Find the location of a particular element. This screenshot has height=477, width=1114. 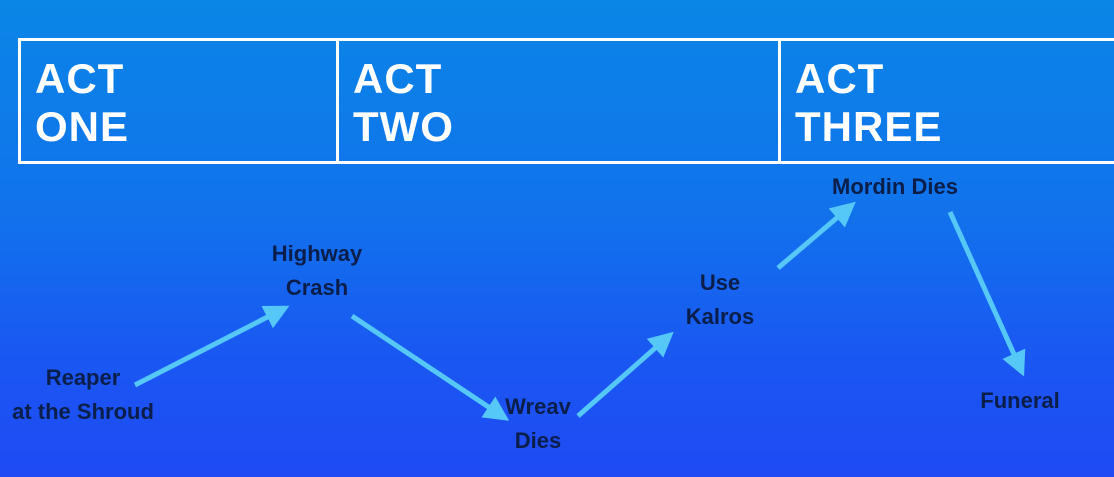

event-highway-crash: Highway Crash is located at coordinates (317, 271).